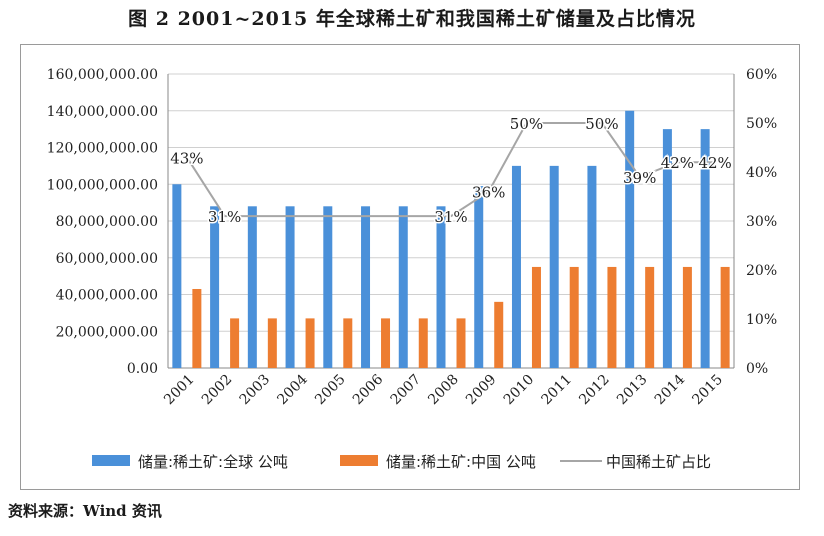  What do you see at coordinates (406, 390) in the screenshot?
I see `x-tick-label: 2007` at bounding box center [406, 390].